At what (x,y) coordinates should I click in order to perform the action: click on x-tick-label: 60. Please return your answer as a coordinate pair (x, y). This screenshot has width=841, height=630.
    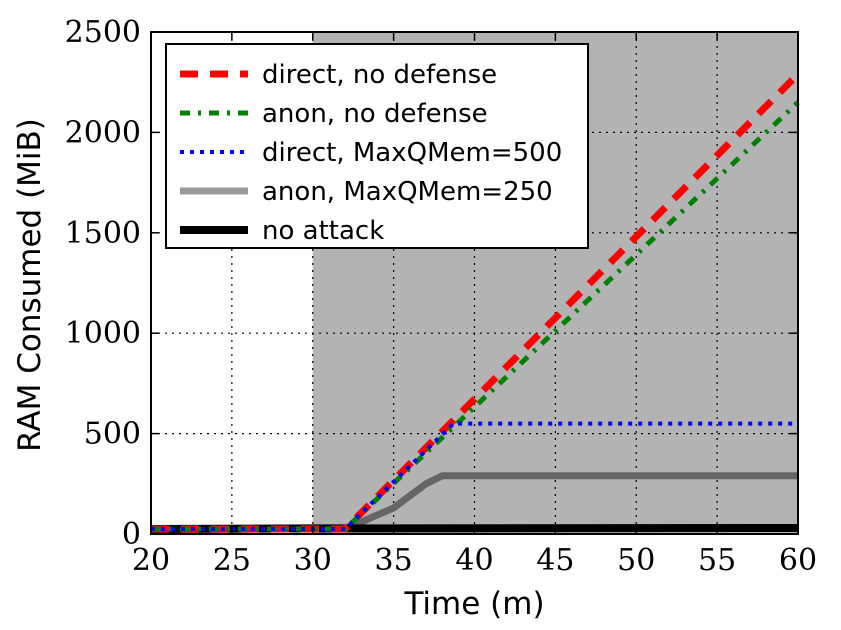
    Looking at the image, I should click on (798, 560).